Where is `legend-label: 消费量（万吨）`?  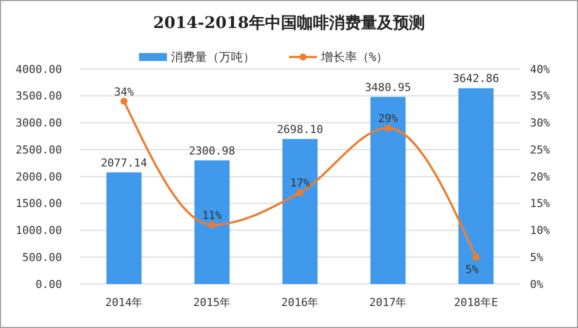
legend-label: 消费量（万吨） is located at coordinates (213, 57).